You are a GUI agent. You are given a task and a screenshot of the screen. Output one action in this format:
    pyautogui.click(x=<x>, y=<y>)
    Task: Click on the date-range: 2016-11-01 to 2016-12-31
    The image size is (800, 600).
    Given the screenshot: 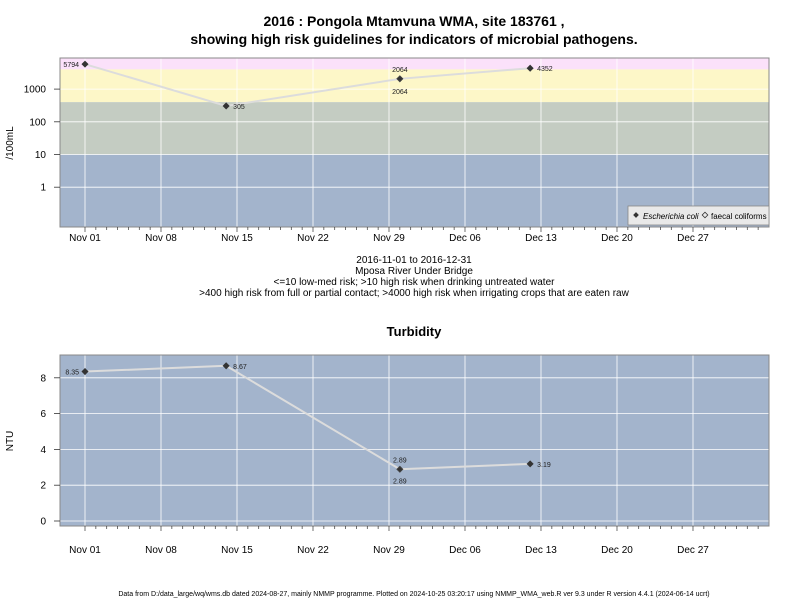 What is the action you would take?
    pyautogui.click(x=414, y=260)
    